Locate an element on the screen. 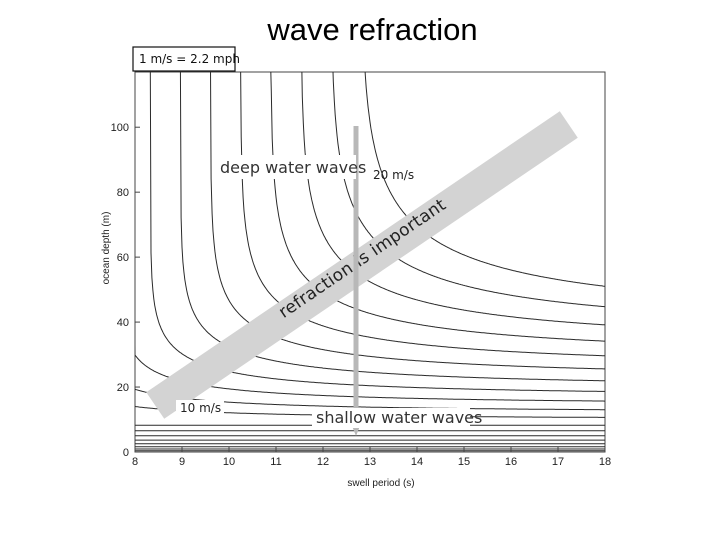  speed-20-label: 20 m/s is located at coordinates (393, 175).